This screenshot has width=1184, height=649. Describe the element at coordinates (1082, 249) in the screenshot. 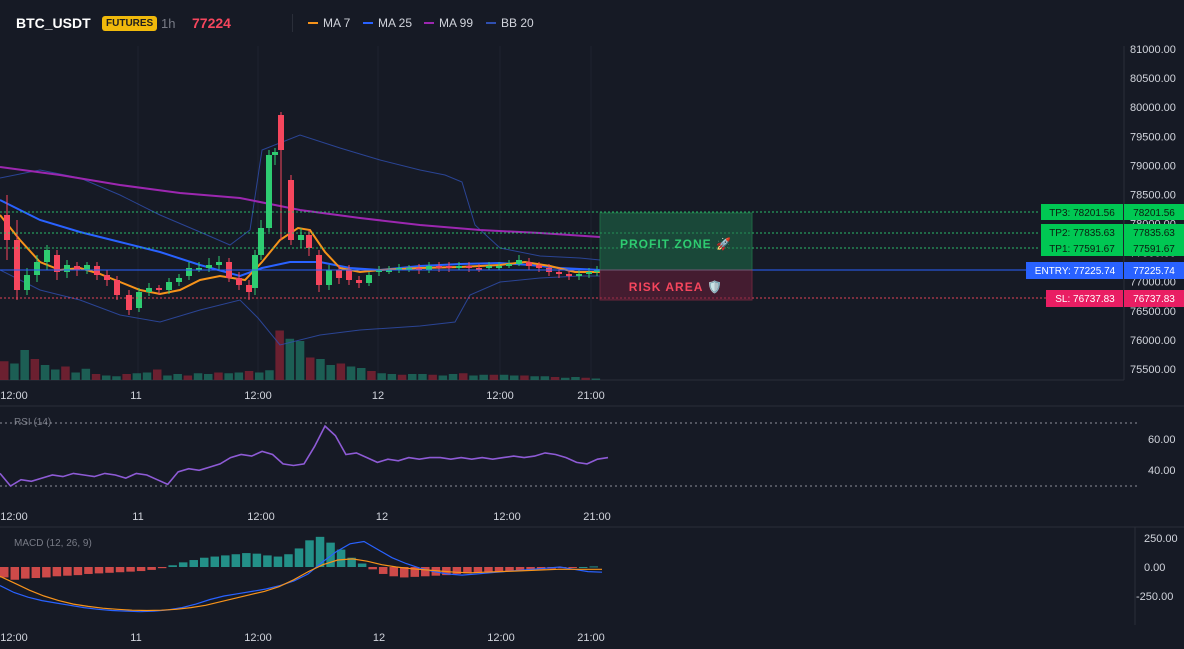

I see `tp1-tag-text: TP1: 77591.67` at that location.